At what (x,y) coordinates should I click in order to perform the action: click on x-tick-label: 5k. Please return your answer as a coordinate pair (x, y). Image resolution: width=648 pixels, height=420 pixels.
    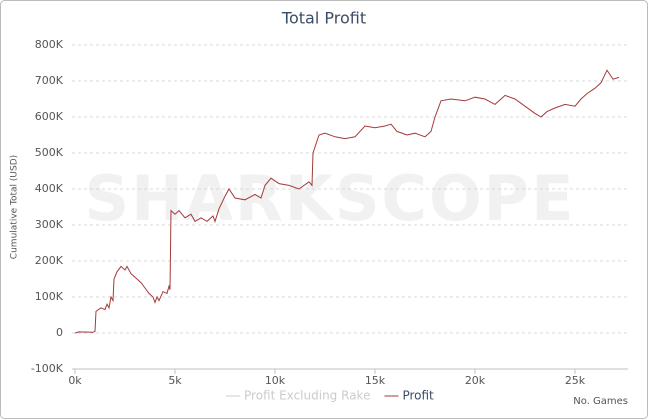
    Looking at the image, I should click on (175, 380).